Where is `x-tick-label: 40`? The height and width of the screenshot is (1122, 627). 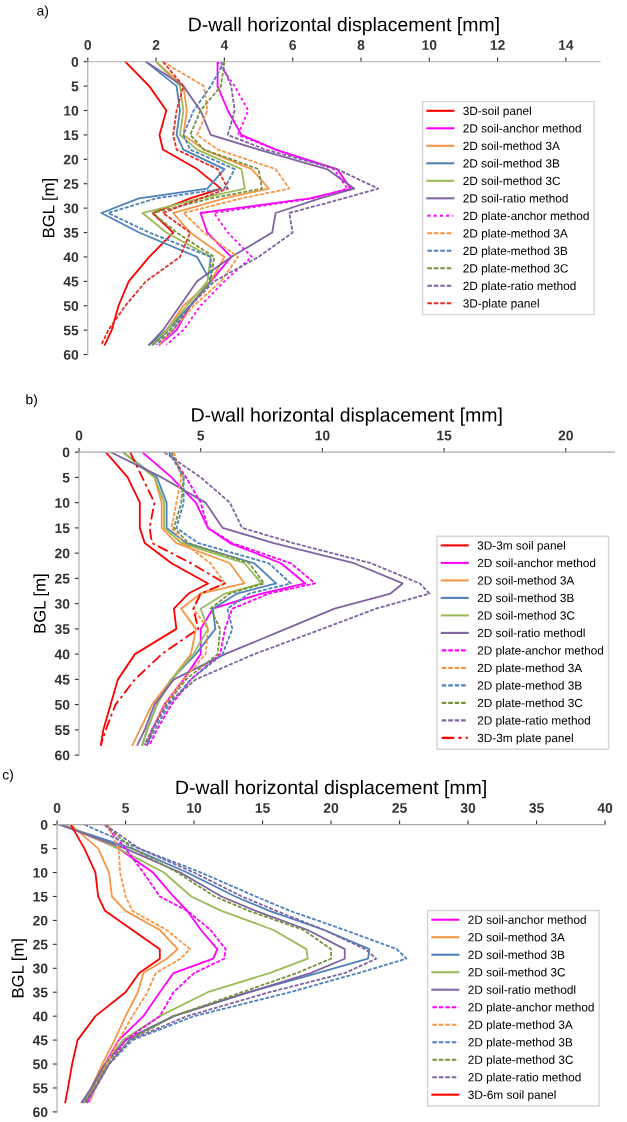
x-tick-label: 40 is located at coordinates (605, 808).